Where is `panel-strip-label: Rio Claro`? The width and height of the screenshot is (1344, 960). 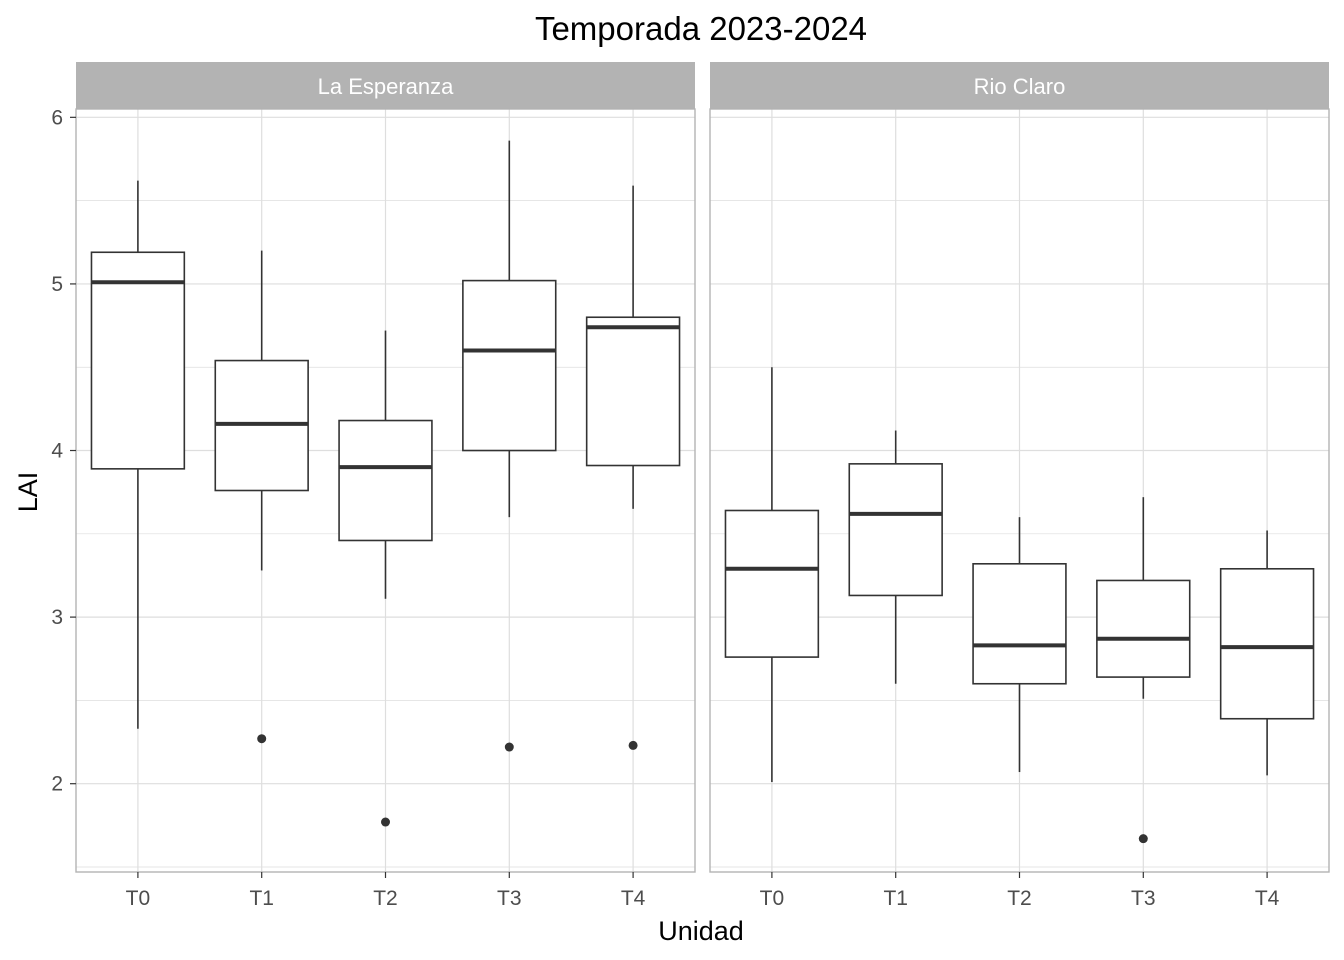 panel-strip-label: Rio Claro is located at coordinates (1020, 86).